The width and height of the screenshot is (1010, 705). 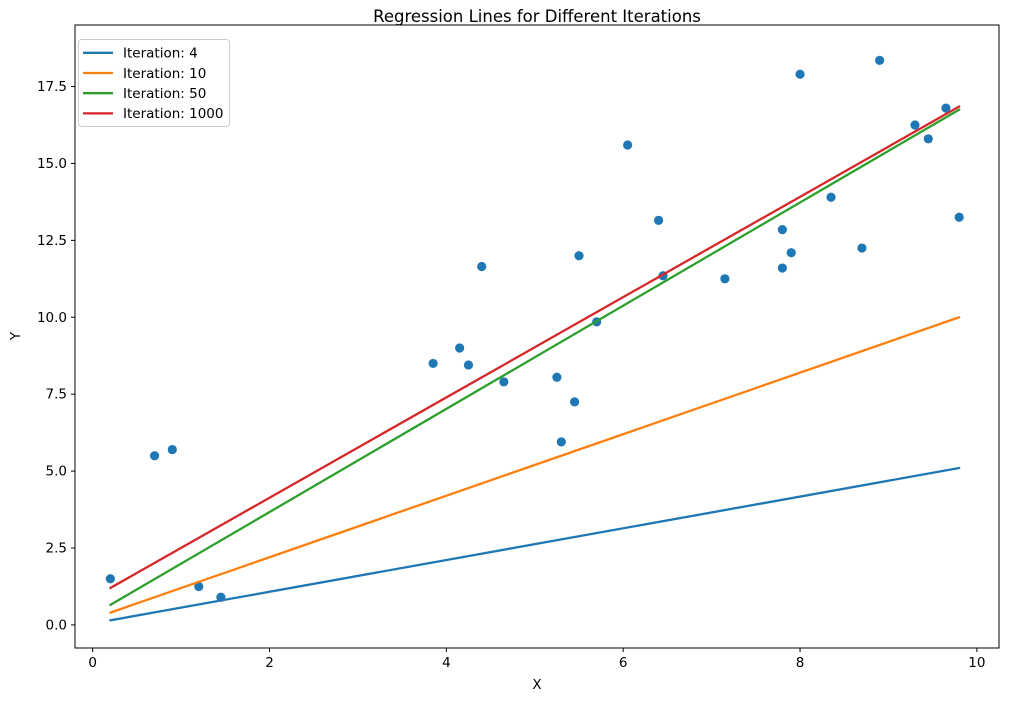 What do you see at coordinates (56, 395) in the screenshot?
I see `y-tick-label: 7.5` at bounding box center [56, 395].